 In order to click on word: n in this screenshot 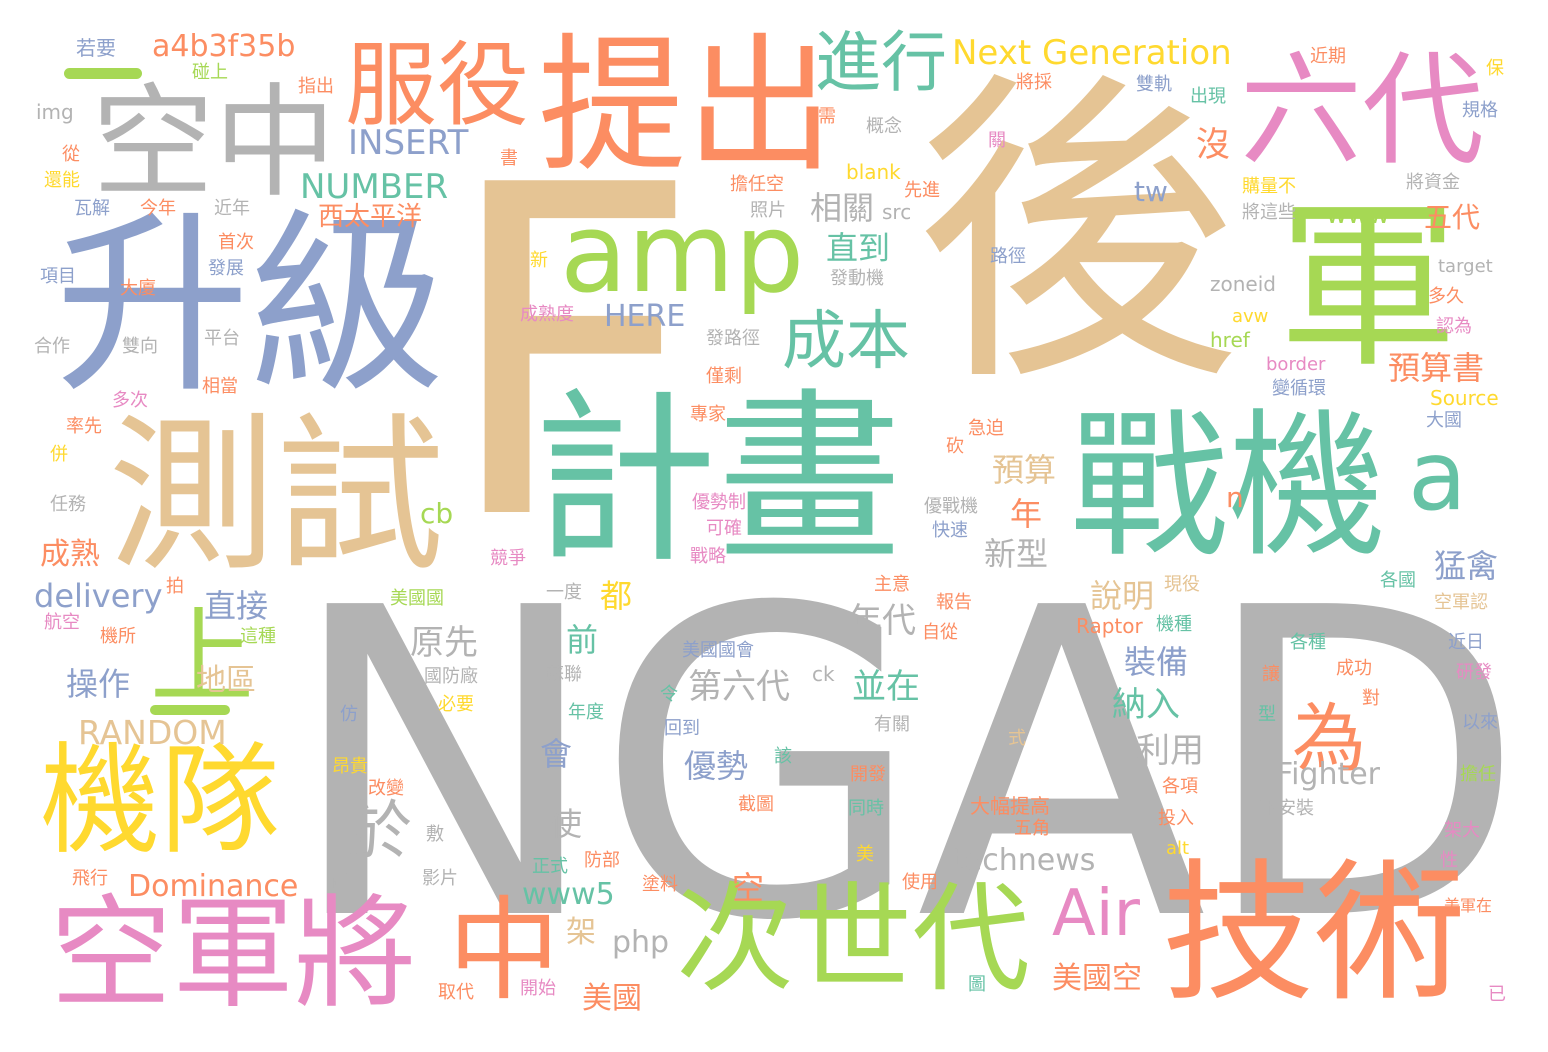, I will do `click(1235, 497)`.